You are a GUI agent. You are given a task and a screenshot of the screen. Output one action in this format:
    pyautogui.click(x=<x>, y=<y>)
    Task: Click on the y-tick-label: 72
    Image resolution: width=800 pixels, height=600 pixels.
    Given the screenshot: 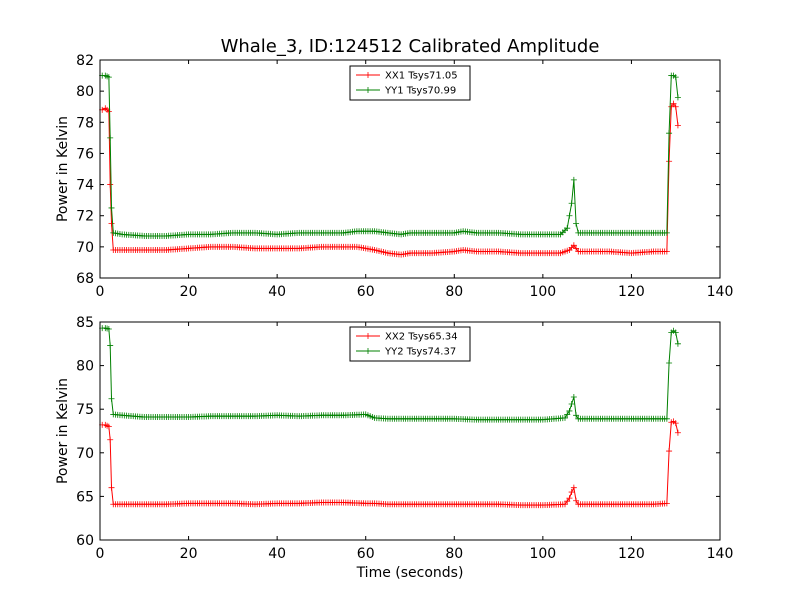 What is the action you would take?
    pyautogui.click(x=85, y=217)
    